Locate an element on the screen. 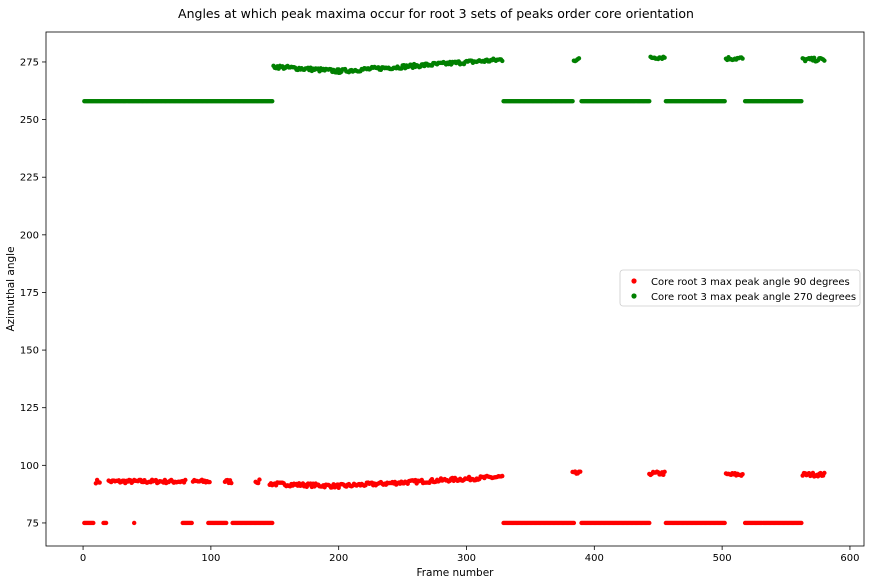 The height and width of the screenshot is (584, 872). x-axis-label: Frame number is located at coordinates (455, 573).